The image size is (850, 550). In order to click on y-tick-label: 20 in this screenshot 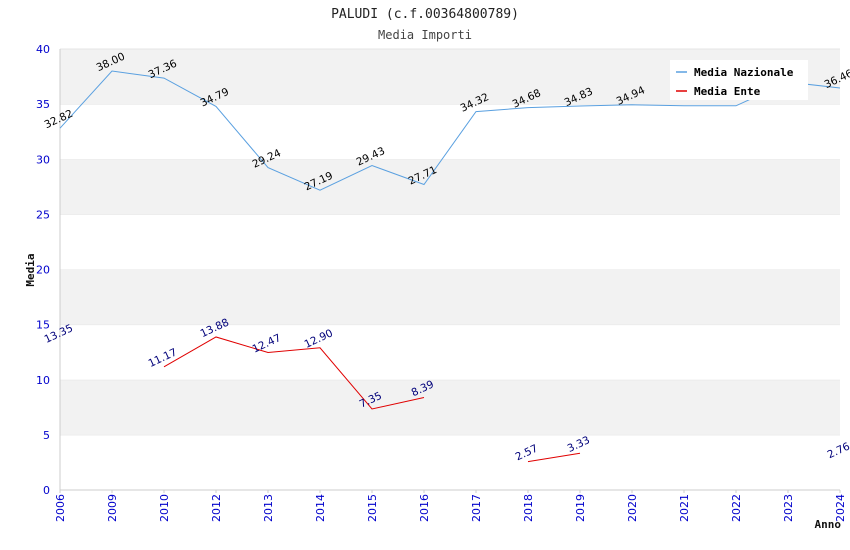, I will do `click(43, 270)`.